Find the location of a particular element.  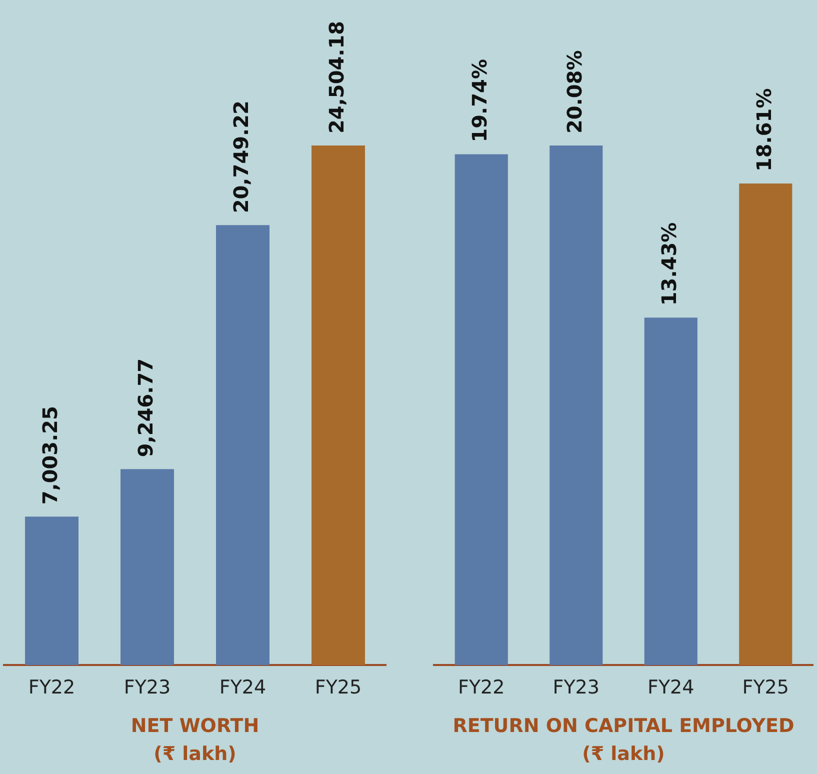

data-label: 24,504.18 is located at coordinates (336, 77).